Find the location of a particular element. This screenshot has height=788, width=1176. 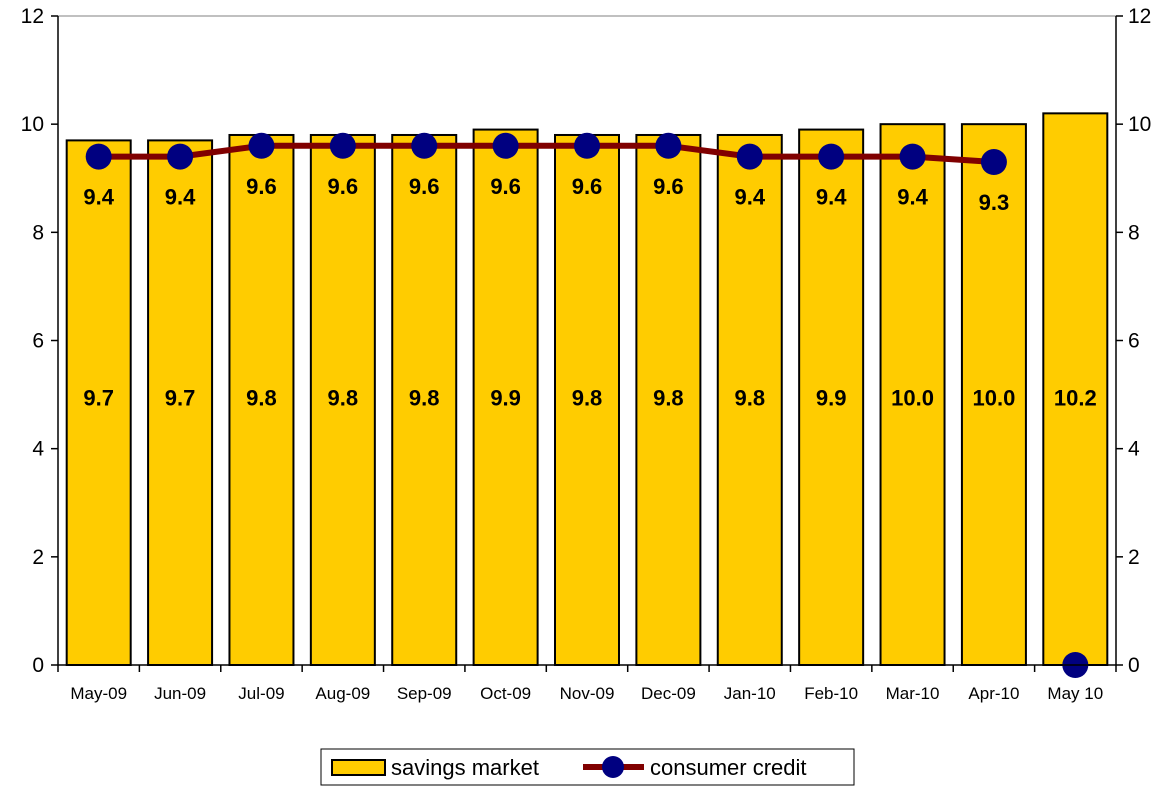

consumer-credit-labels: 9.4 9.4 9.6 9.6 9.6 9.6 9.6 9.6 9.4 9.4 9.4 9.3 is located at coordinates (546, 194).